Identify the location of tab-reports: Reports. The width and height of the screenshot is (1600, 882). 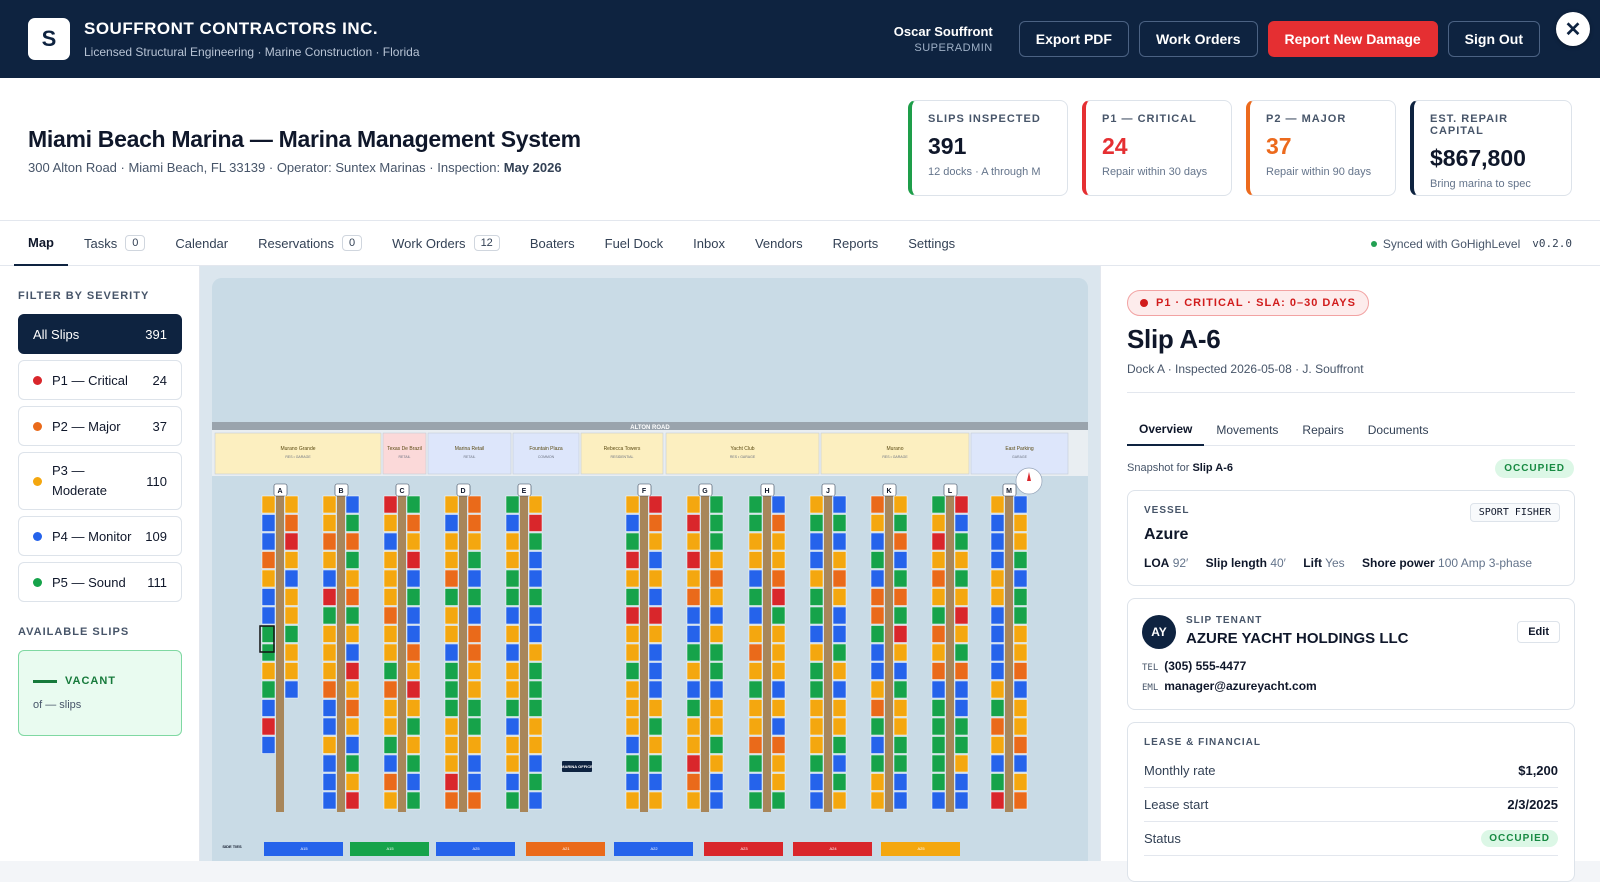
(856, 243).